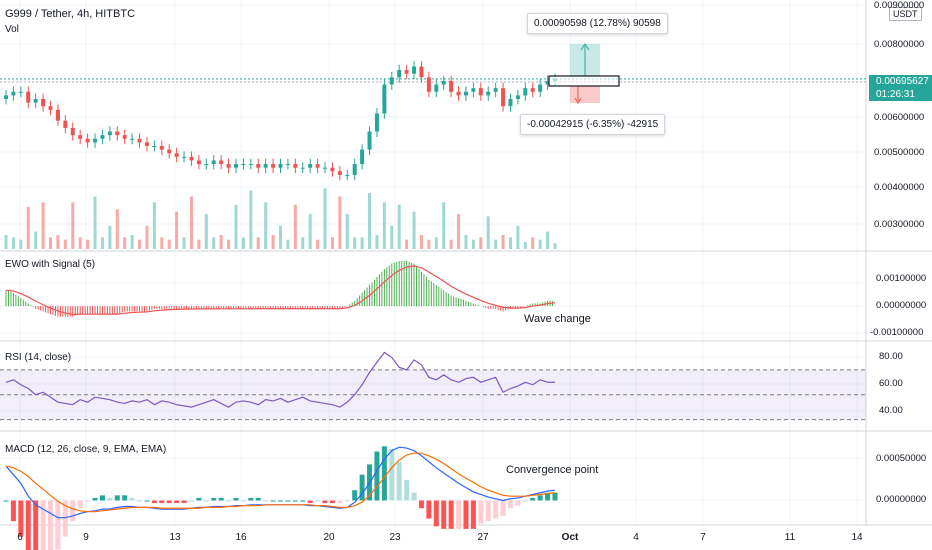  Describe the element at coordinates (584, 73) in the screenshot. I see `measure-tool` at that location.